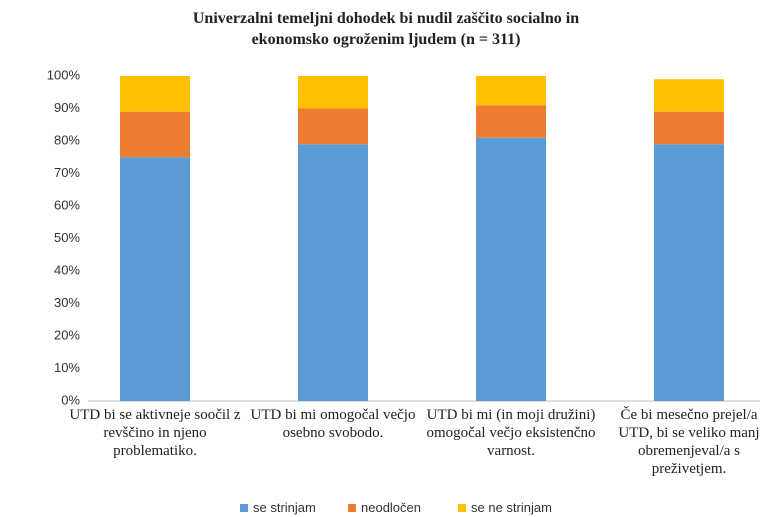 The image size is (772, 517). I want to click on legend-item: se ne strinjam, so click(505, 507).